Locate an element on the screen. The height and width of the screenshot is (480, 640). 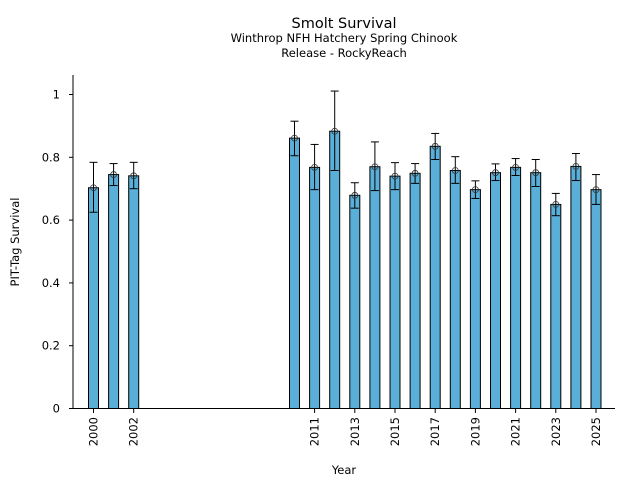
point-marker-2013 is located at coordinates (355, 195).